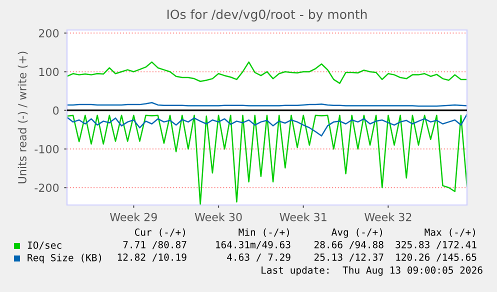 The width and height of the screenshot is (497, 292). I want to click on text: 4.63 / 7.29, so click(258, 257).